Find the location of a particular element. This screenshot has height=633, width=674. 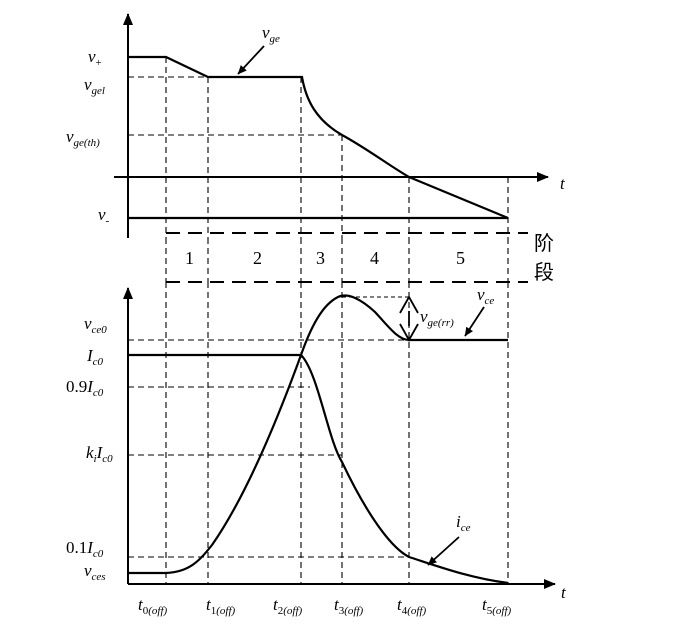

stage-label-char-2: 段 is located at coordinates (544, 272).